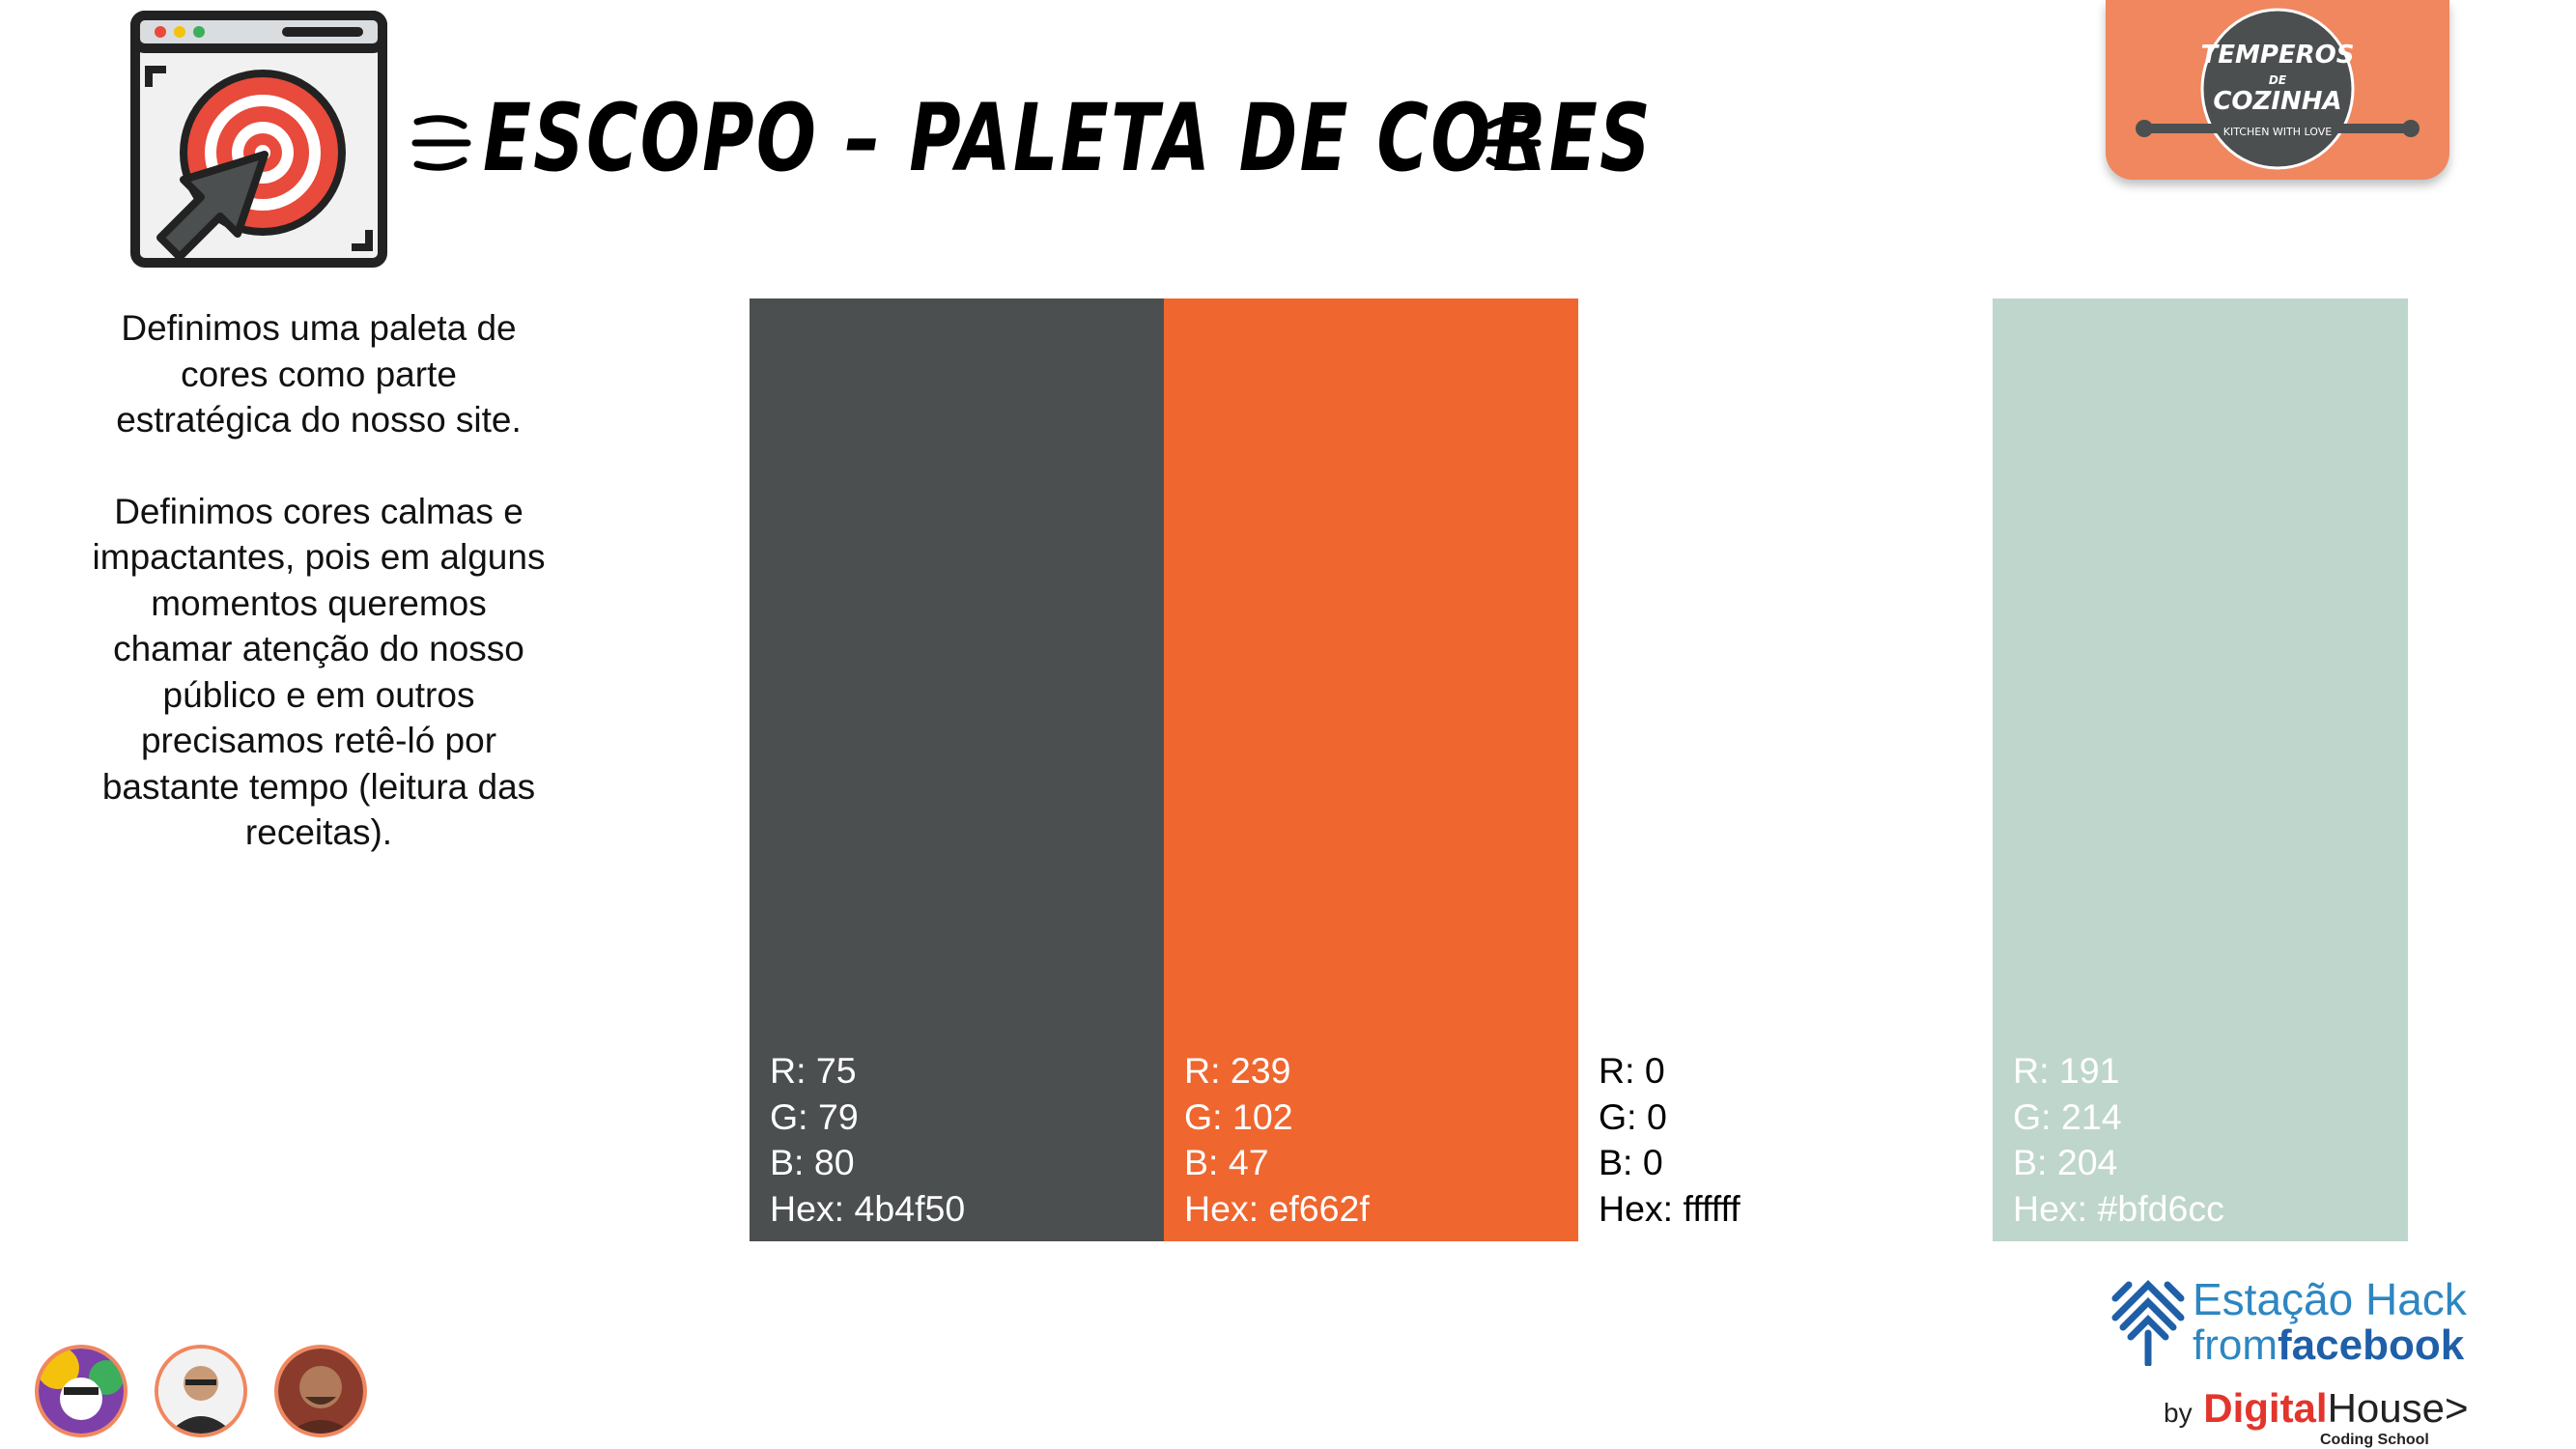 Image resolution: width=2576 pixels, height=1449 pixels. Describe the element at coordinates (2178, 1413) in the screenshot. I see `brand-by: by` at that location.